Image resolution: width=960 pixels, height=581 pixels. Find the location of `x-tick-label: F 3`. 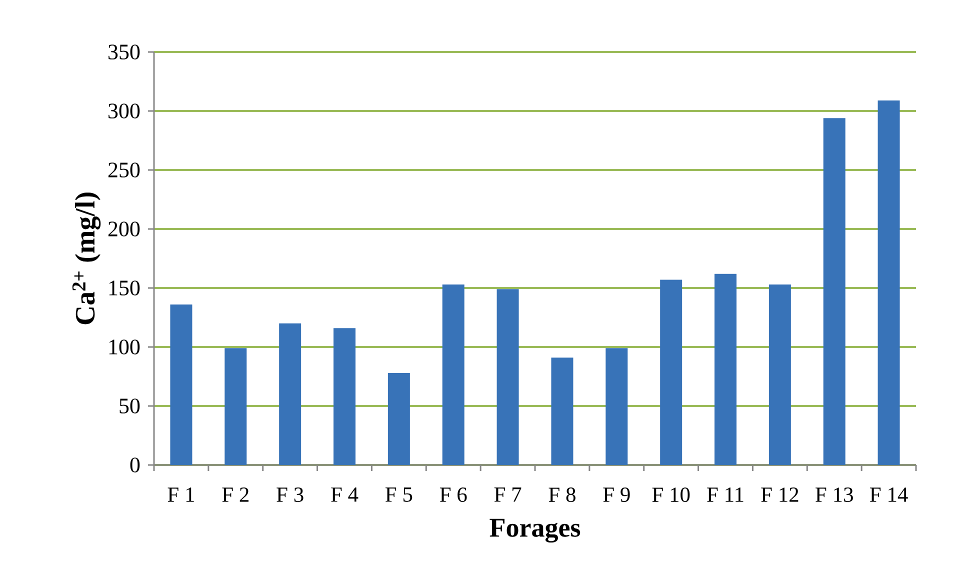

x-tick-label: F 3 is located at coordinates (290, 495).